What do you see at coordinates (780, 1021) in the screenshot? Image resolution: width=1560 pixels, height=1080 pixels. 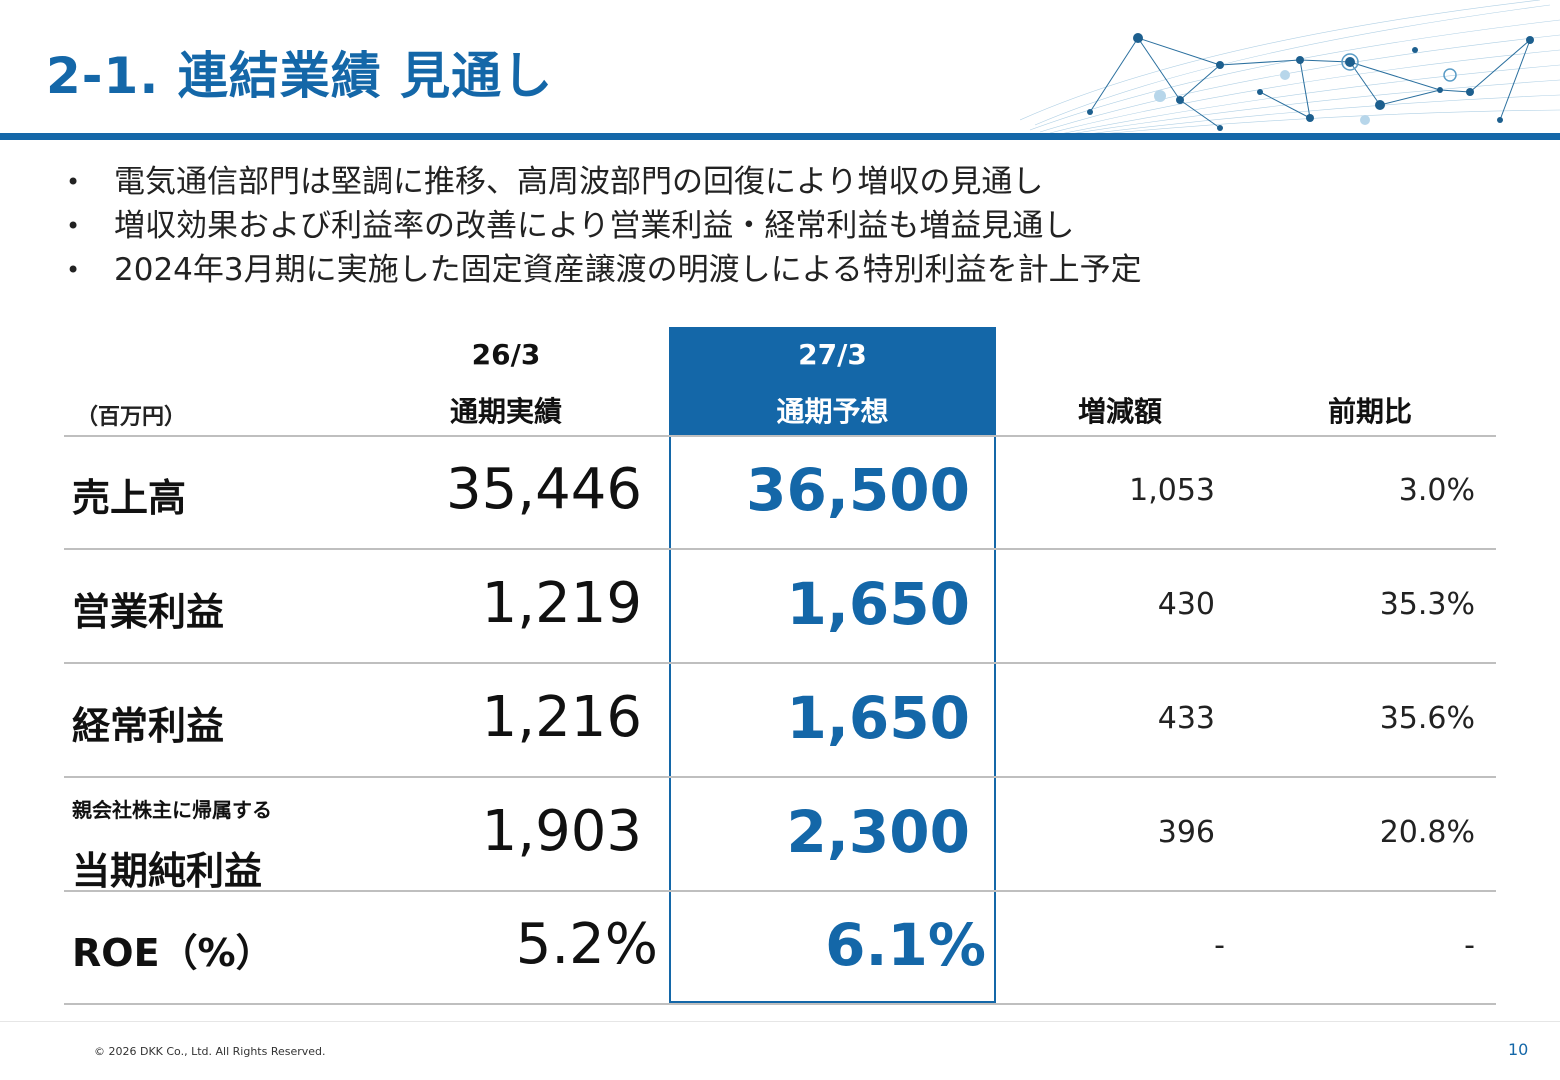 I see `footer-divider` at bounding box center [780, 1021].